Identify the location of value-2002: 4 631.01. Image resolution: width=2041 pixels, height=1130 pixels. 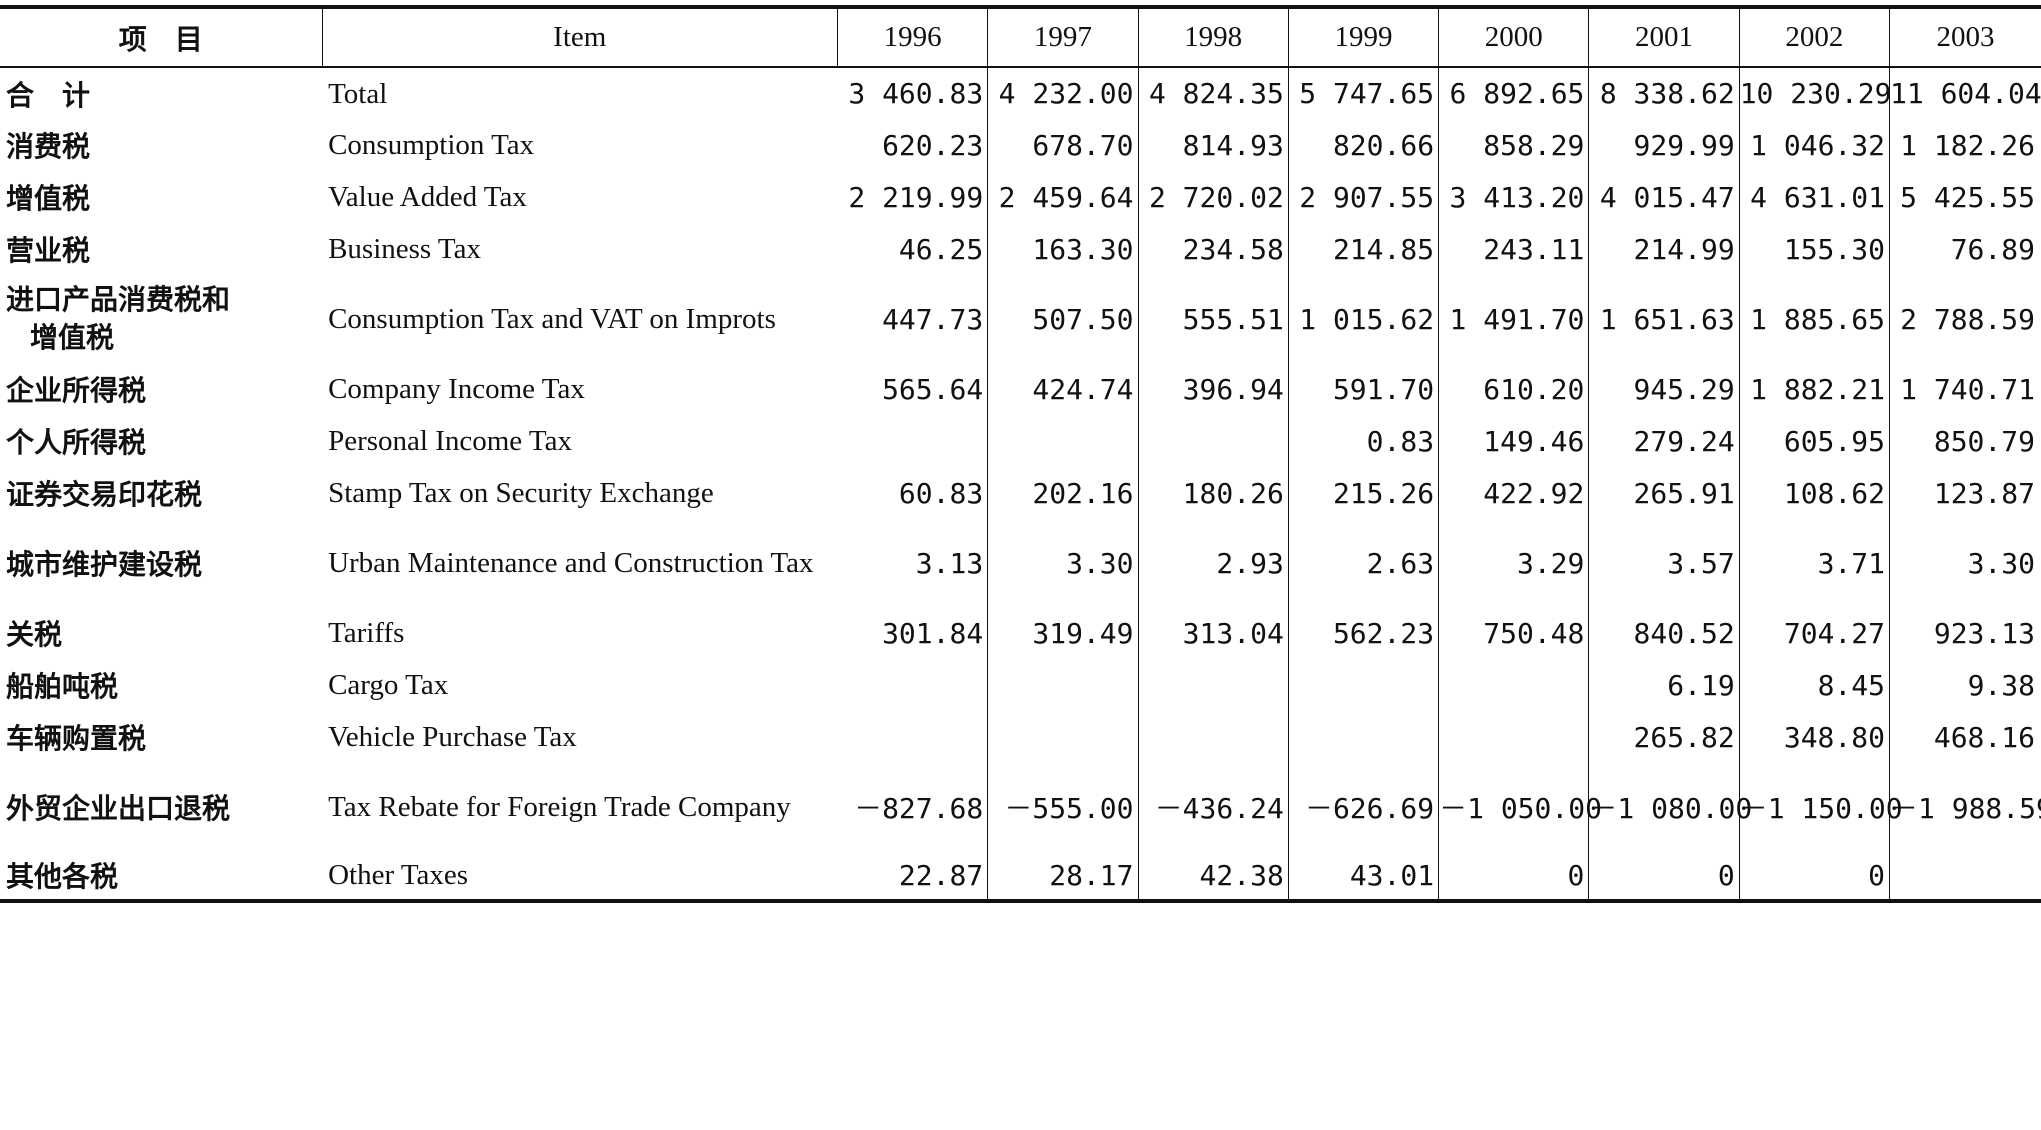
(1815, 197).